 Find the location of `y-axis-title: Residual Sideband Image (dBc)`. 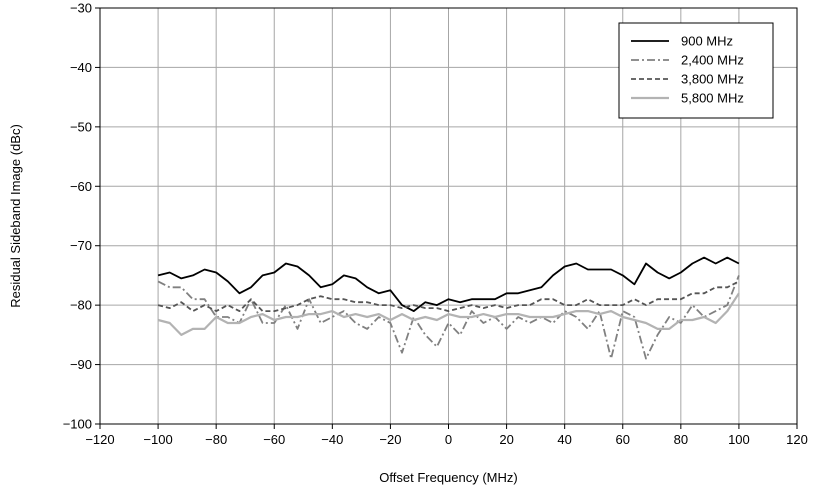

y-axis-title: Residual Sideband Image (dBc) is located at coordinates (15, 216).